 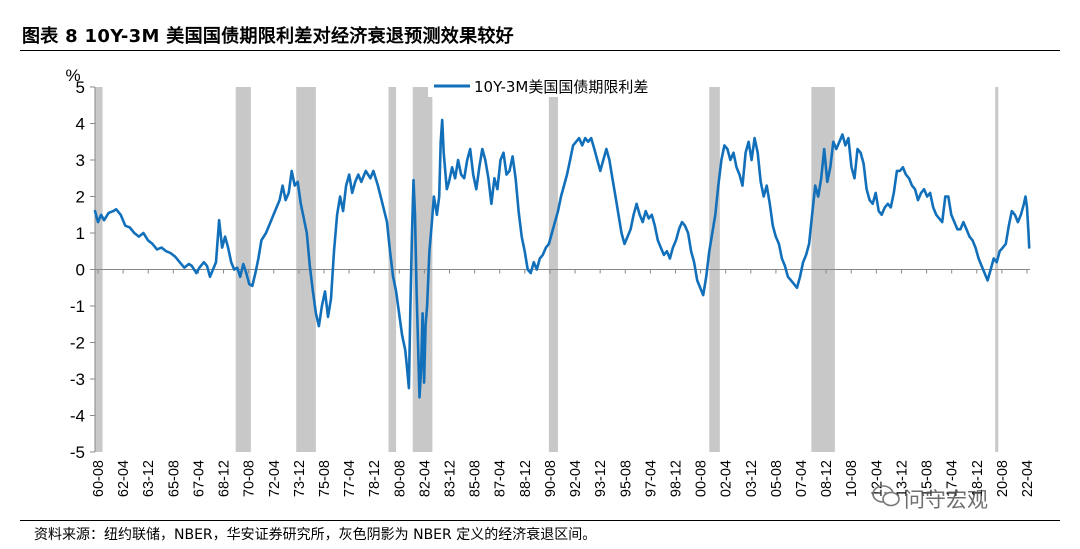 I want to click on x-tick-label: 82-04, so click(x=425, y=478).